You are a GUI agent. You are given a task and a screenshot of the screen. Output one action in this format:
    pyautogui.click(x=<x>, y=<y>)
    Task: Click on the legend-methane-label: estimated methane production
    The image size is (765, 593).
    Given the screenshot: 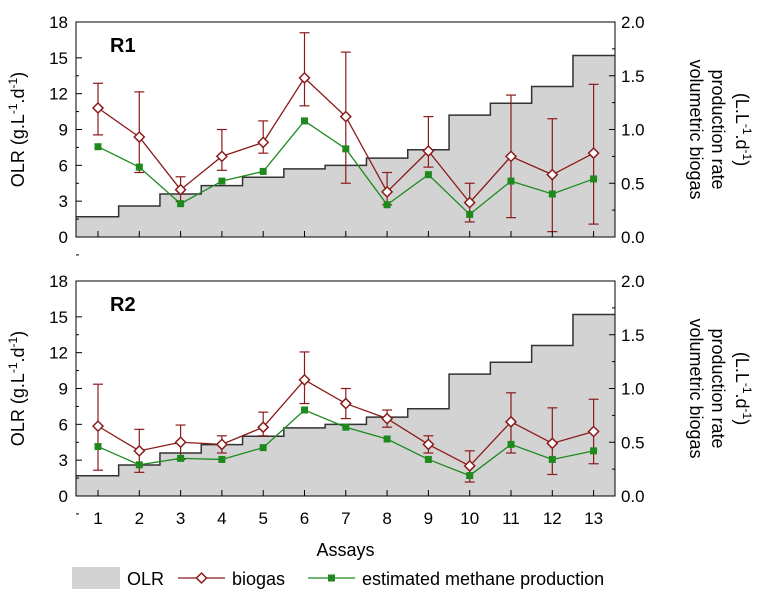 What is the action you would take?
    pyautogui.click(x=483, y=579)
    